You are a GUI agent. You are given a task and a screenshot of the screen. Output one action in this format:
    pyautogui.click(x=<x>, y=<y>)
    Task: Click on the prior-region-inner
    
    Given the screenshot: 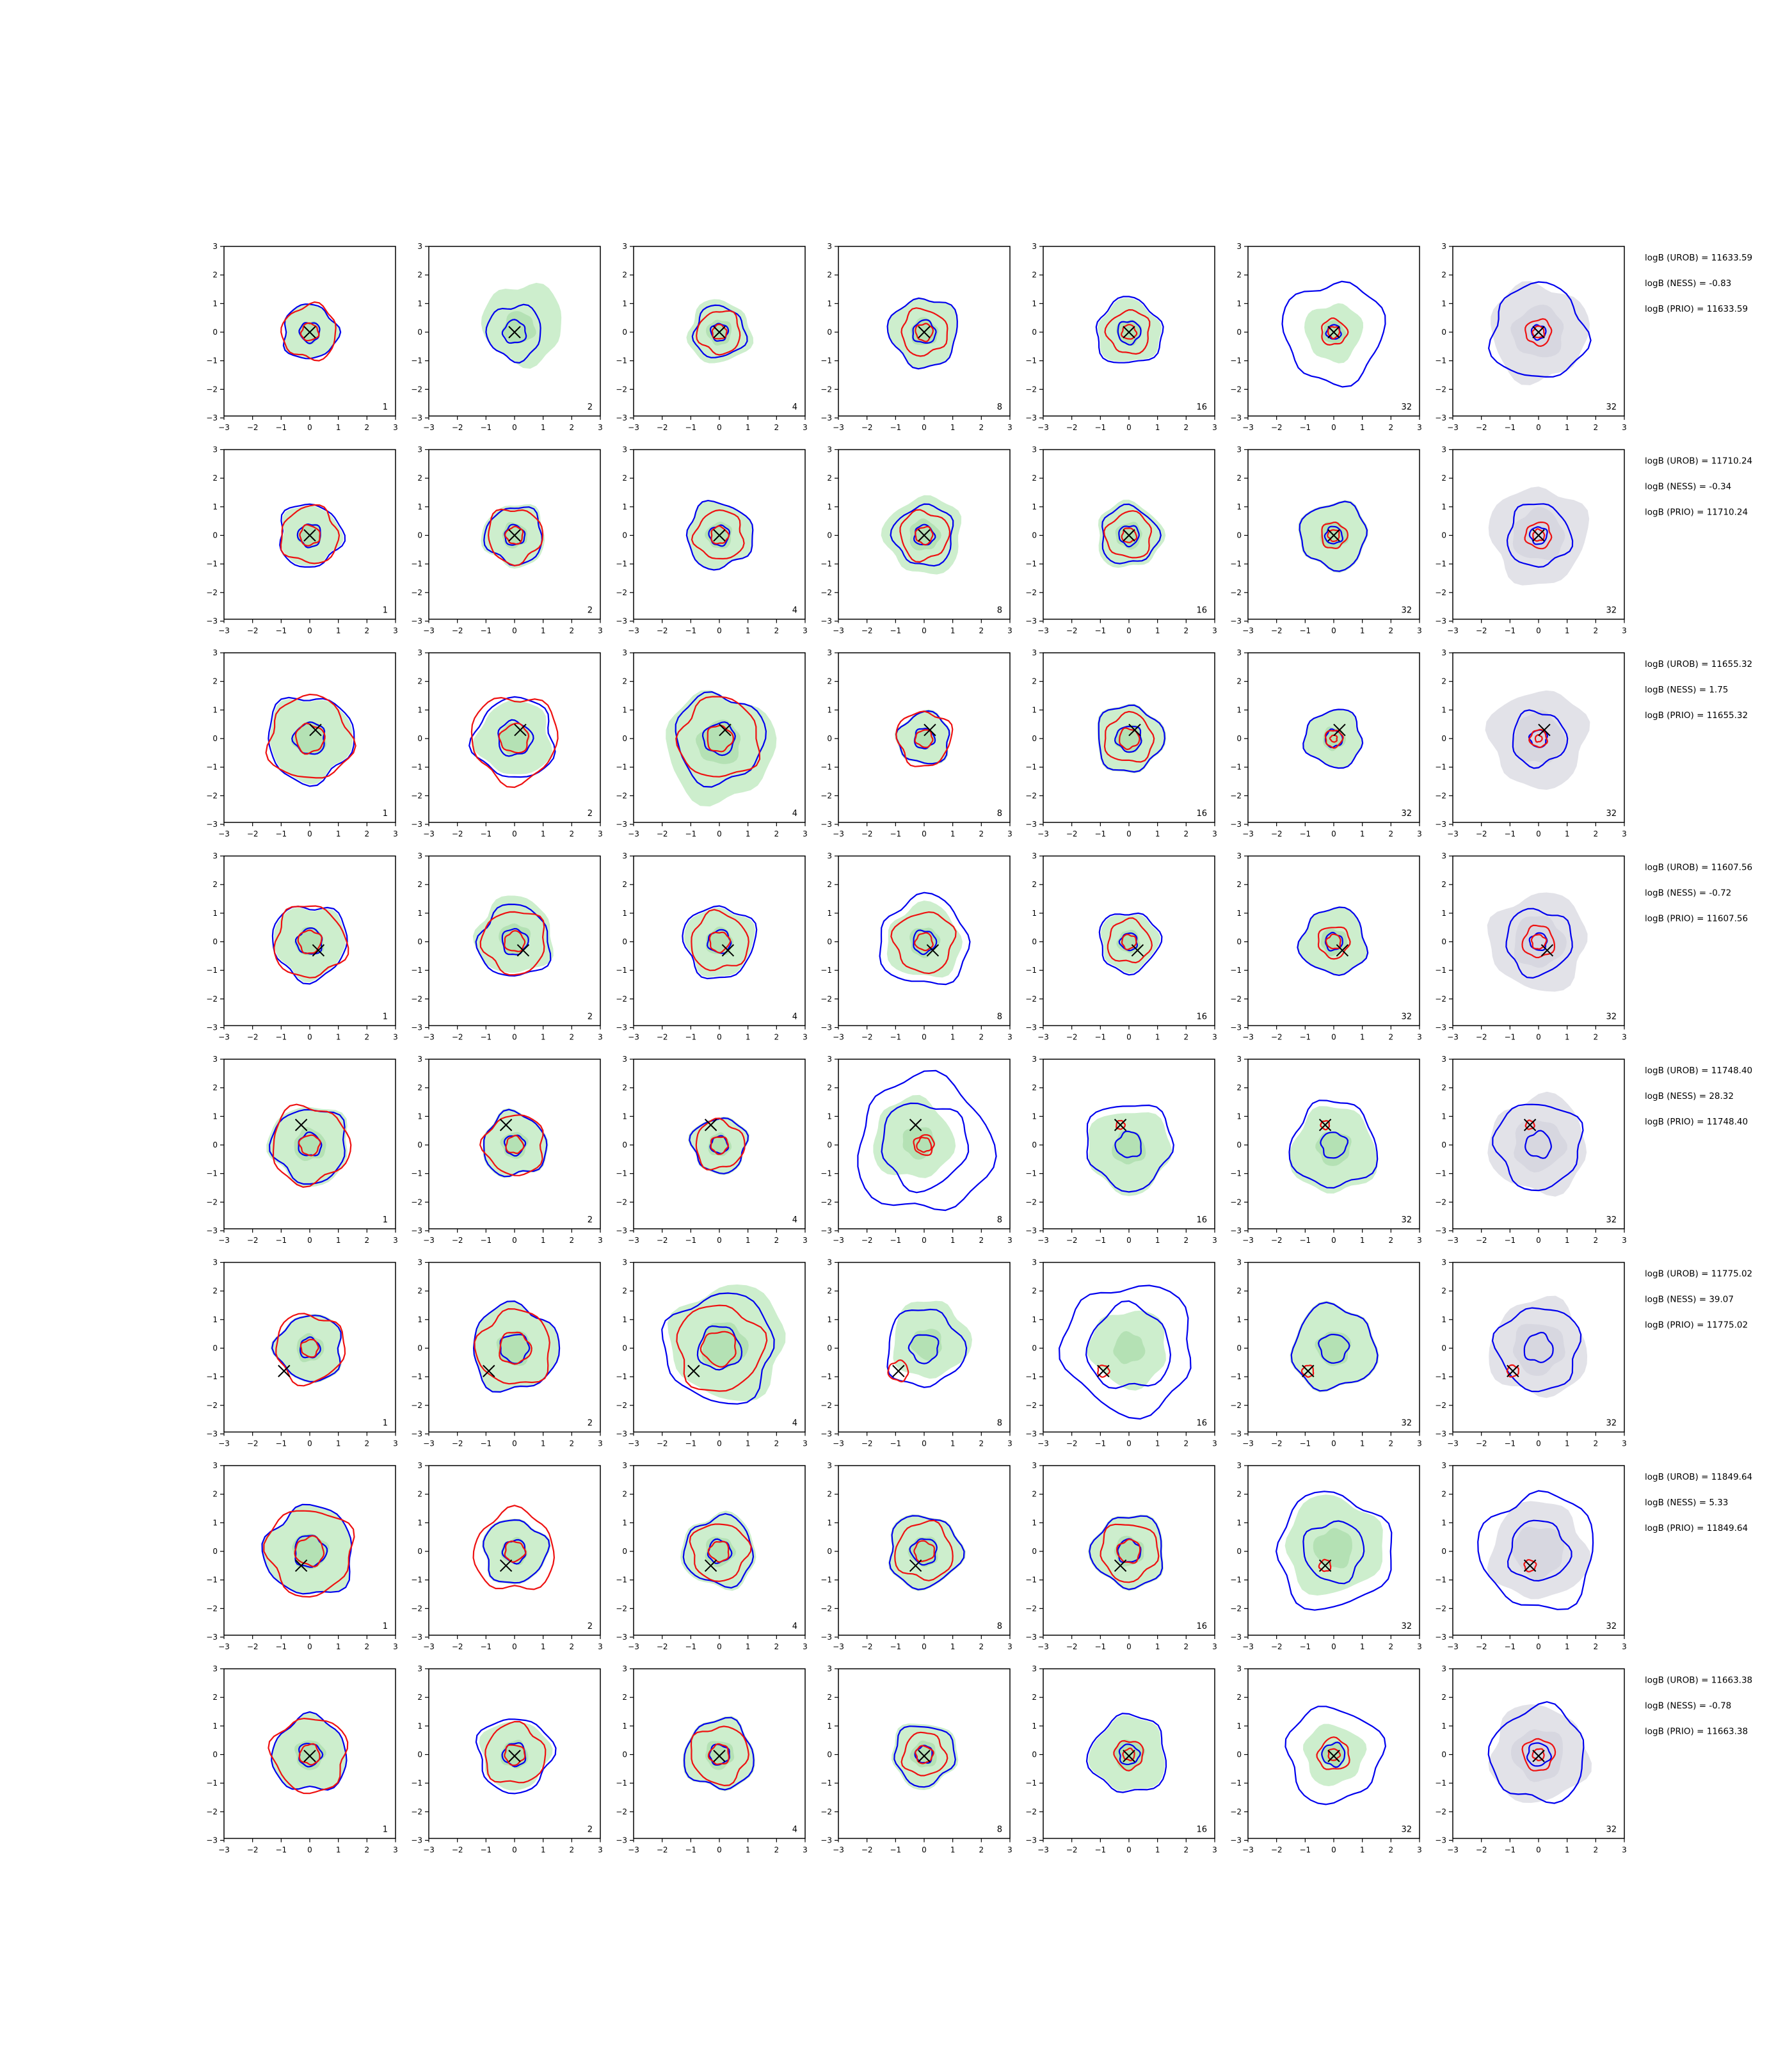 What is the action you would take?
    pyautogui.click(x=1540, y=1145)
    